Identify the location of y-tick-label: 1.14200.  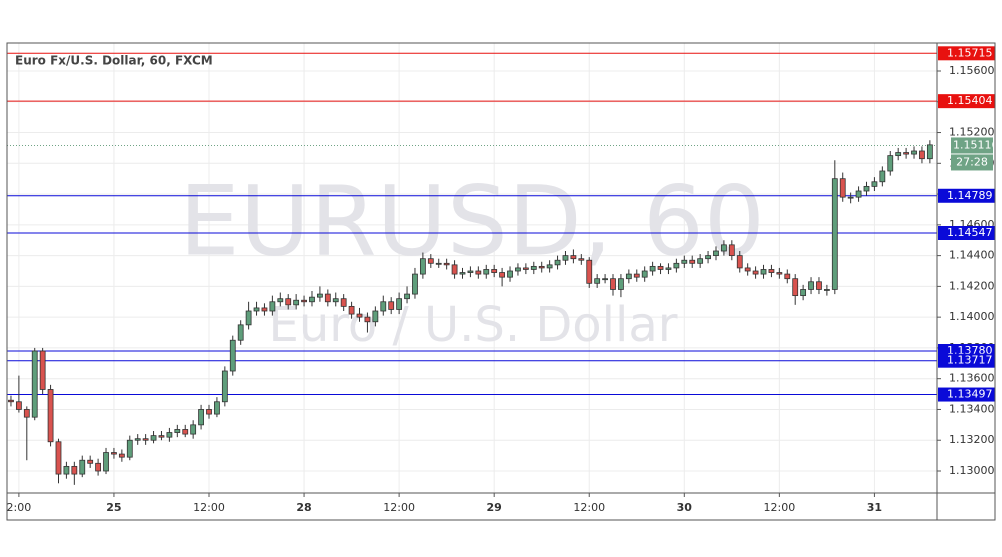
(972, 285).